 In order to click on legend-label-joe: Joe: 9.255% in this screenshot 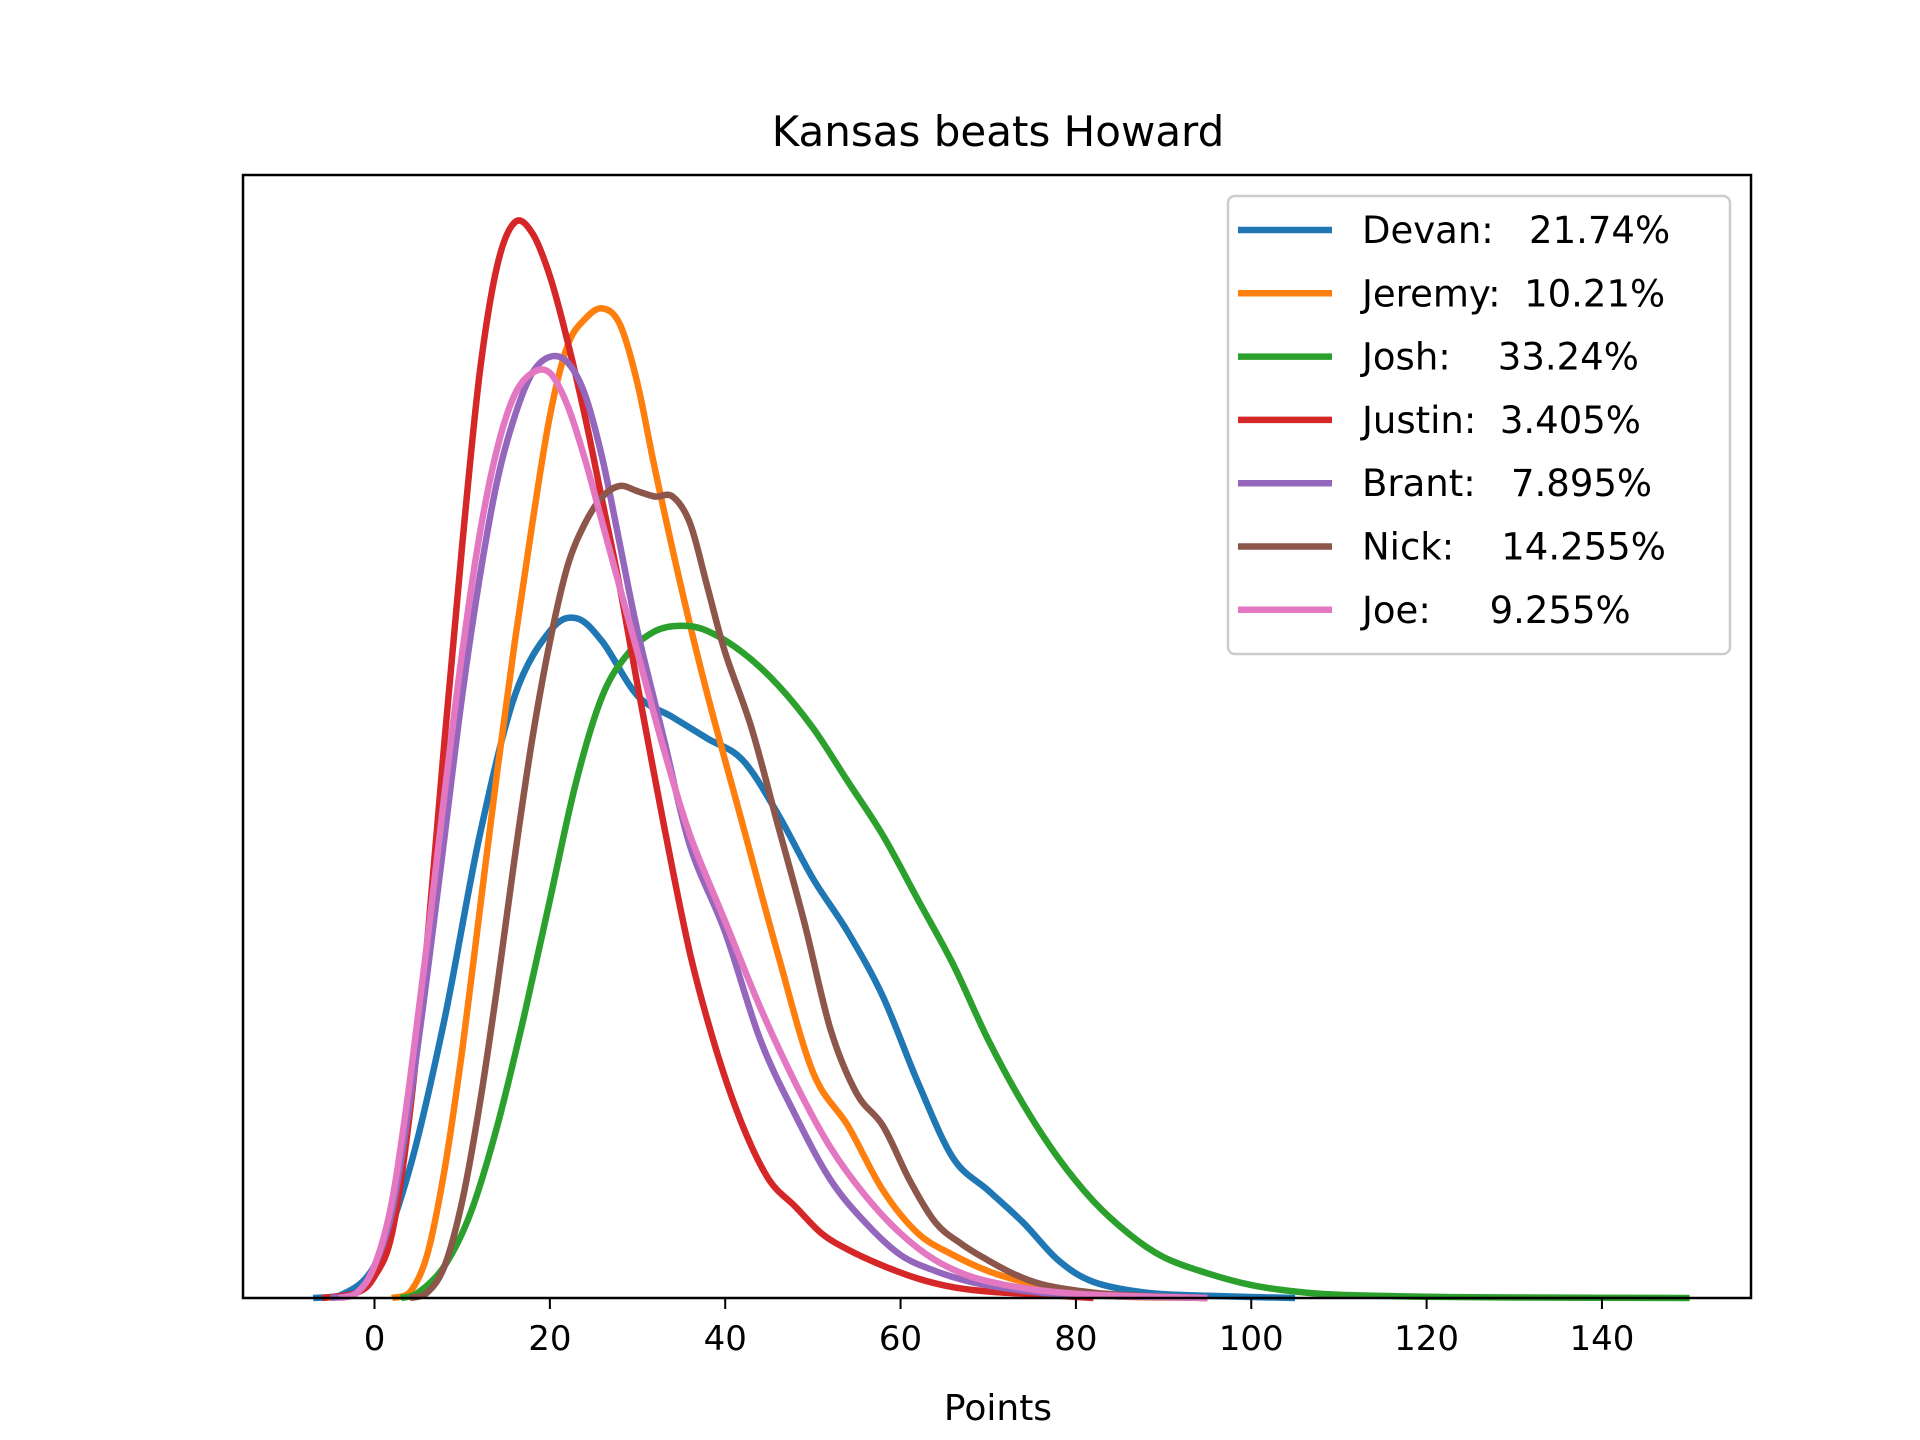, I will do `click(1495, 610)`.